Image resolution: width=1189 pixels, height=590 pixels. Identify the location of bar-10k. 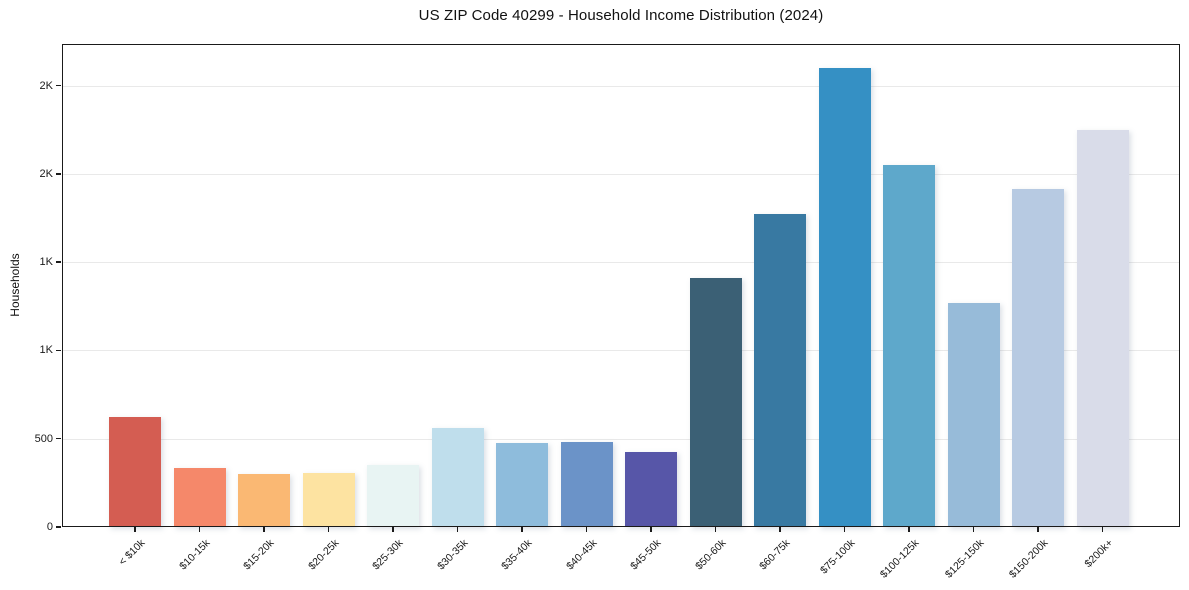
(135, 471).